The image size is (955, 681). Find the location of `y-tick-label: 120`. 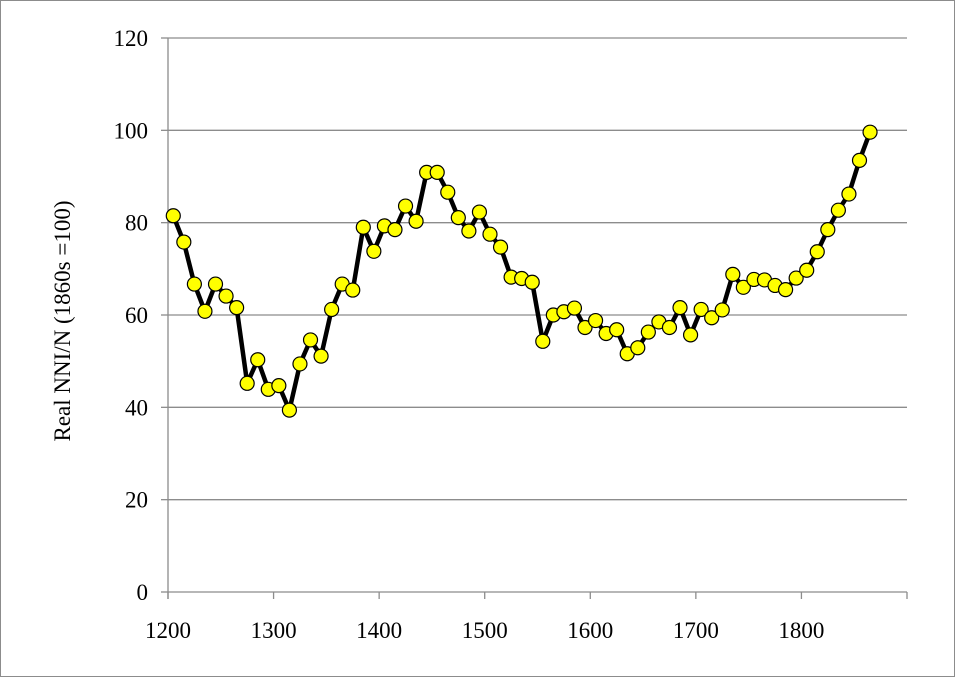

y-tick-label: 120 is located at coordinates (131, 38).